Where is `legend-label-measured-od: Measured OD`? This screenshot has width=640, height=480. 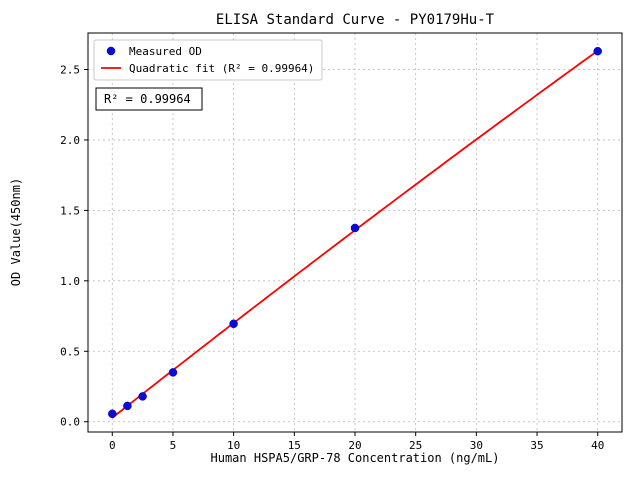
legend-label-measured-od: Measured OD is located at coordinates (165, 51).